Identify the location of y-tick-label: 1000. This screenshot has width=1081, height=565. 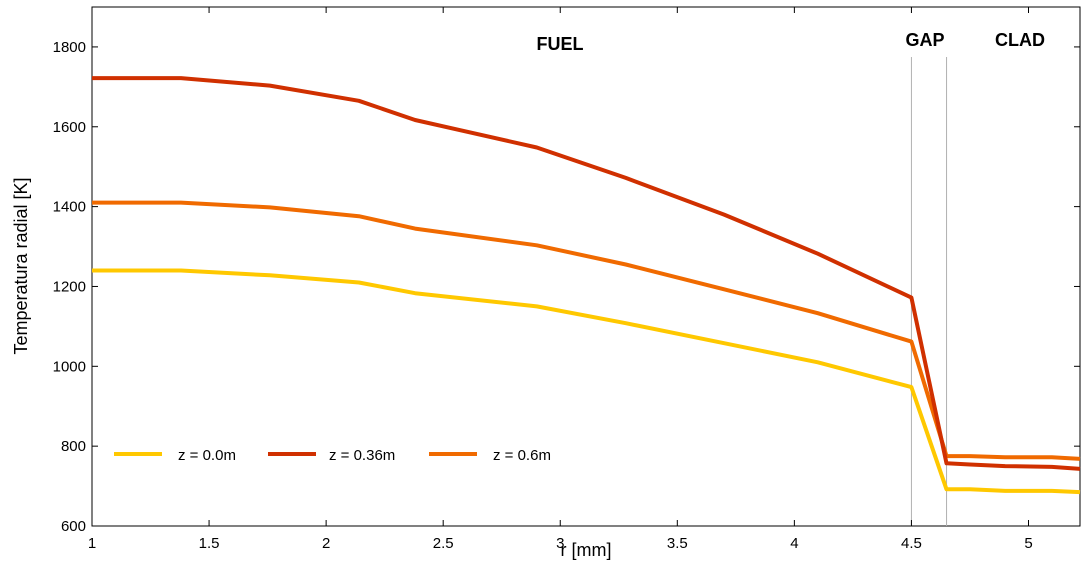
(69, 366).